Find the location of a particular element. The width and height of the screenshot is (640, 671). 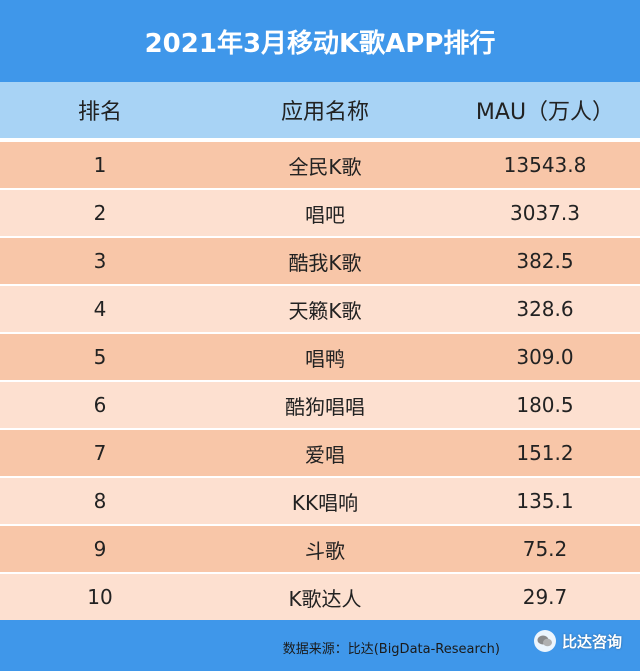

row-rank: 5 is located at coordinates (100, 357).